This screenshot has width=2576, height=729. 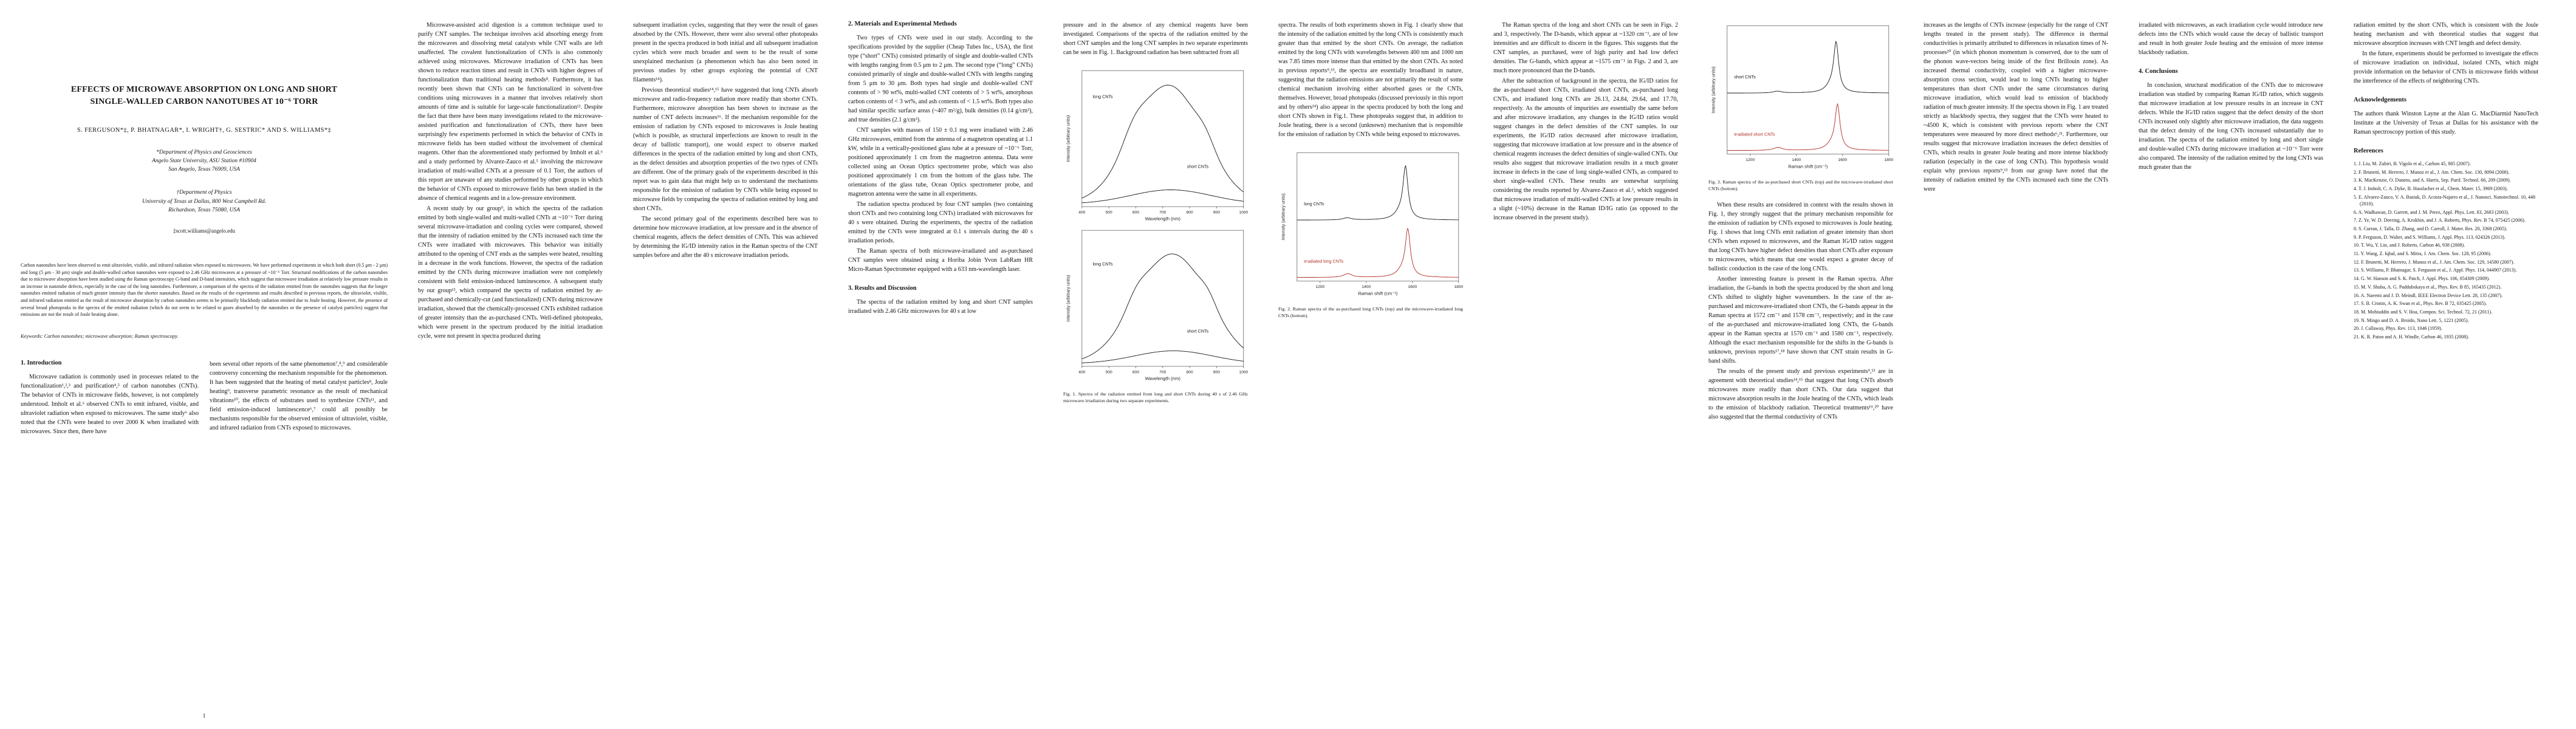 I want to click on fig3-label-microwave-irradiated-short-CNTs: irradiated short CNTs, so click(x=1754, y=135).